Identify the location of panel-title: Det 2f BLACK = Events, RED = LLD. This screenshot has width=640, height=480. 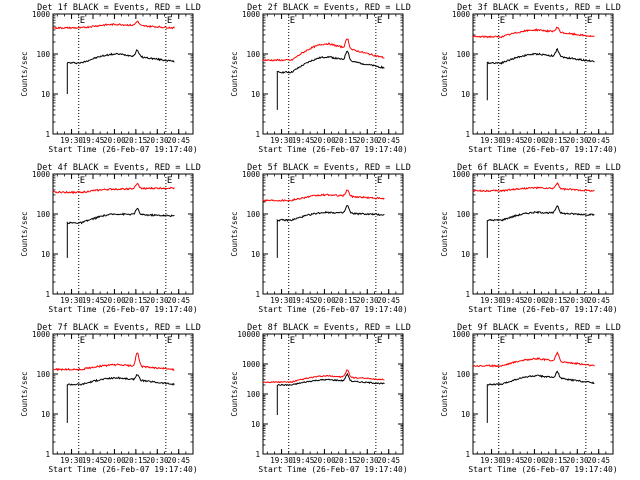
(329, 8).